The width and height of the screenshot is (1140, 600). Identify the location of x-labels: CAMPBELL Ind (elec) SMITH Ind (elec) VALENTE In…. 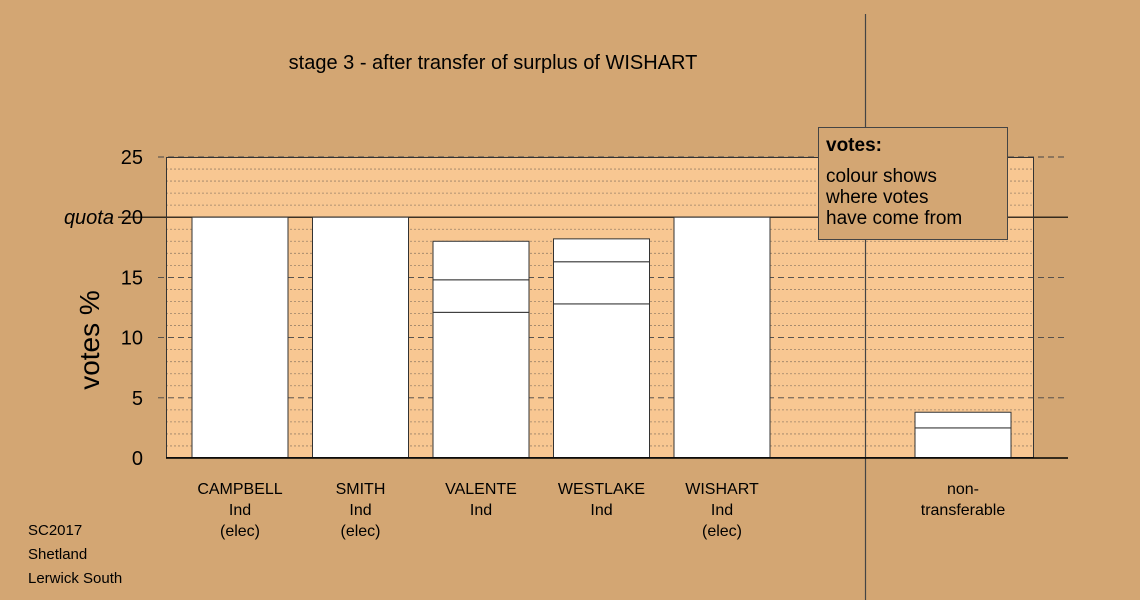
(601, 510).